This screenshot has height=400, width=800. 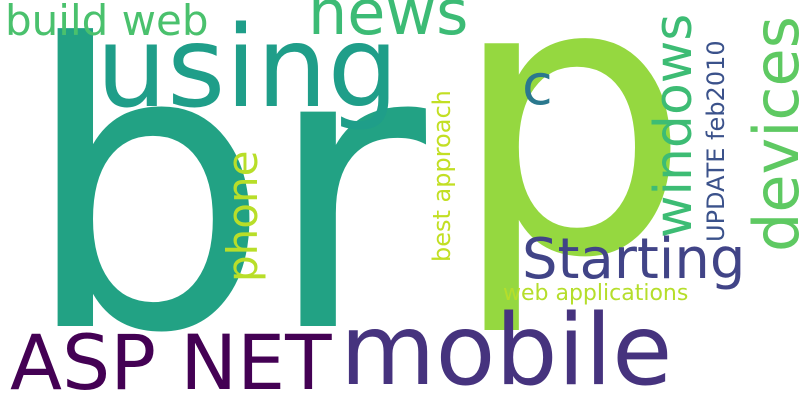 I want to click on word-phone: phone, so click(x=242, y=216).